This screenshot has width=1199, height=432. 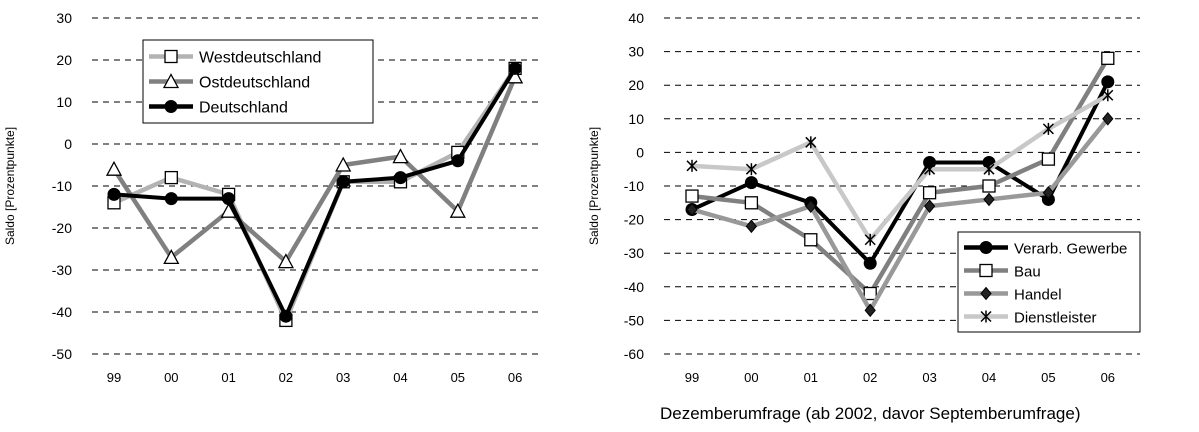 I want to click on legend-item: Bau, so click(x=1002, y=272).